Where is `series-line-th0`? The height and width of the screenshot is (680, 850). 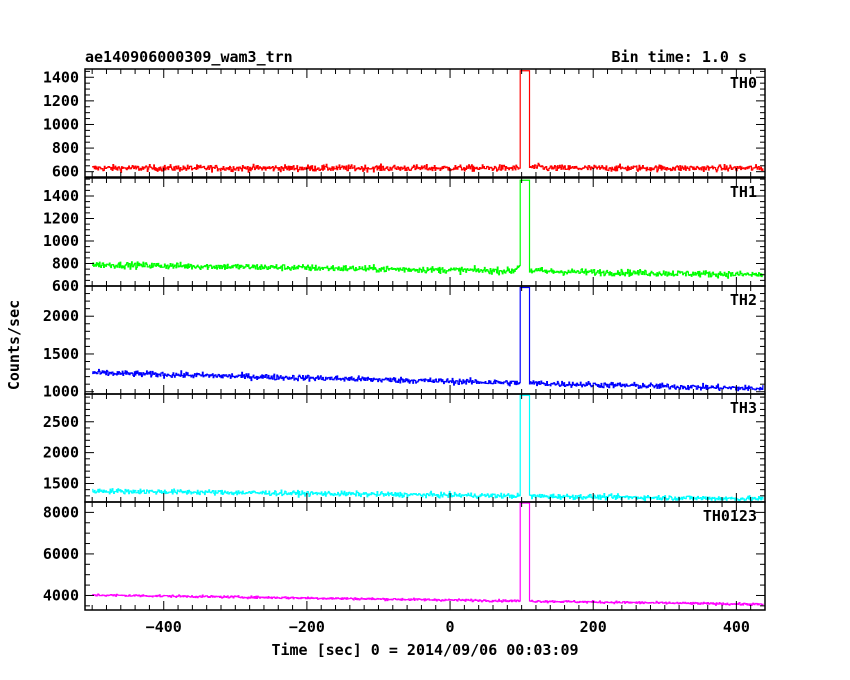 series-line-th0 is located at coordinates (428, 121).